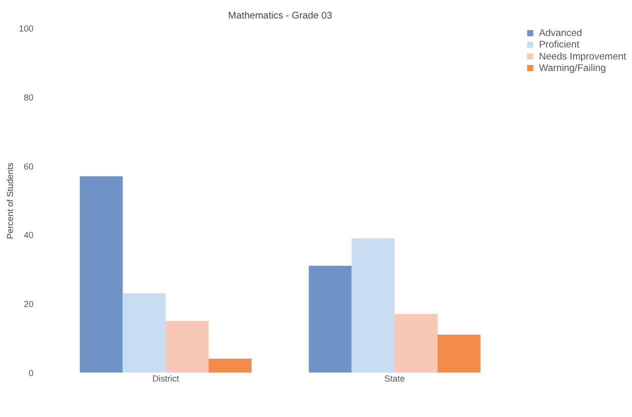 The width and height of the screenshot is (632, 417). What do you see at coordinates (572, 68) in the screenshot?
I see `legend-label: Warning/Failing` at bounding box center [572, 68].